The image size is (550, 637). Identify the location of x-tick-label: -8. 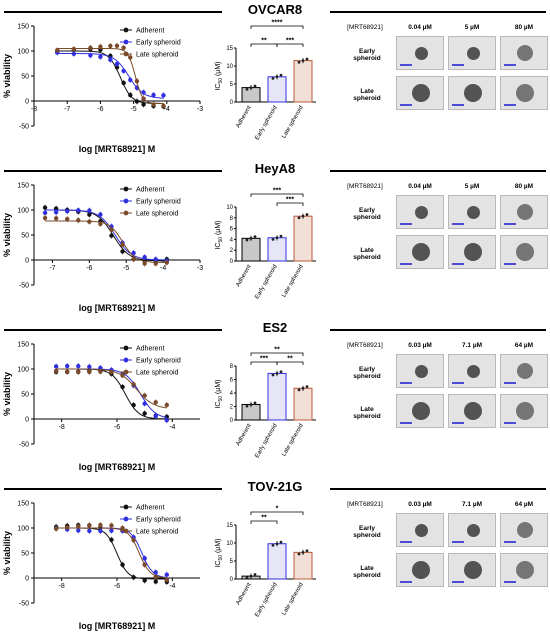
(62, 427).